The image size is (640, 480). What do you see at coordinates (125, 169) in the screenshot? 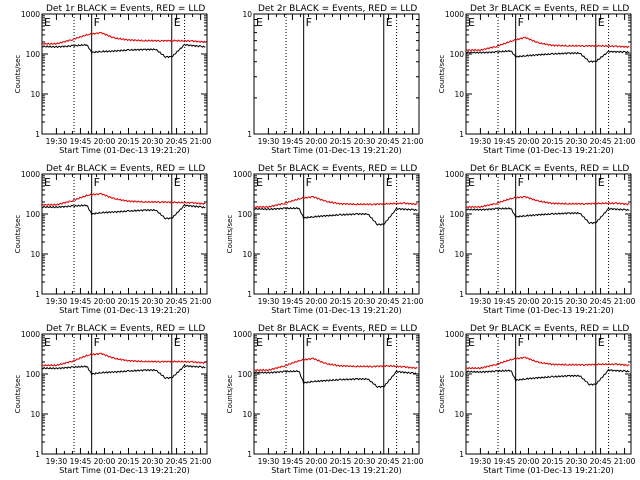
I see `panel-title: Det 4r BLACK = Events, RED = LLD` at bounding box center [125, 169].